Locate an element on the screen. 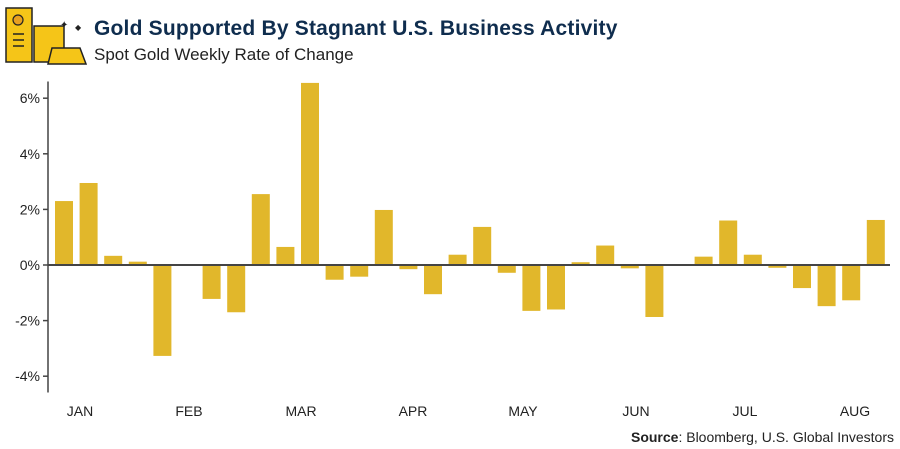 Image resolution: width=900 pixels, height=449 pixels. x-tick-label: FEB is located at coordinates (188, 411).